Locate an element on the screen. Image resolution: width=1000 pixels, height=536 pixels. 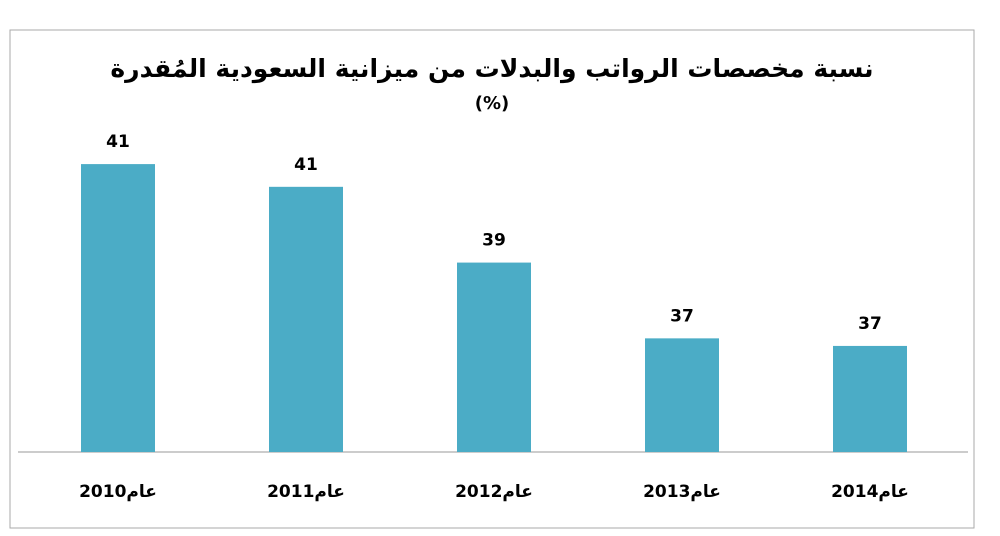
x-tick-label: 2013عام is located at coordinates (682, 492).